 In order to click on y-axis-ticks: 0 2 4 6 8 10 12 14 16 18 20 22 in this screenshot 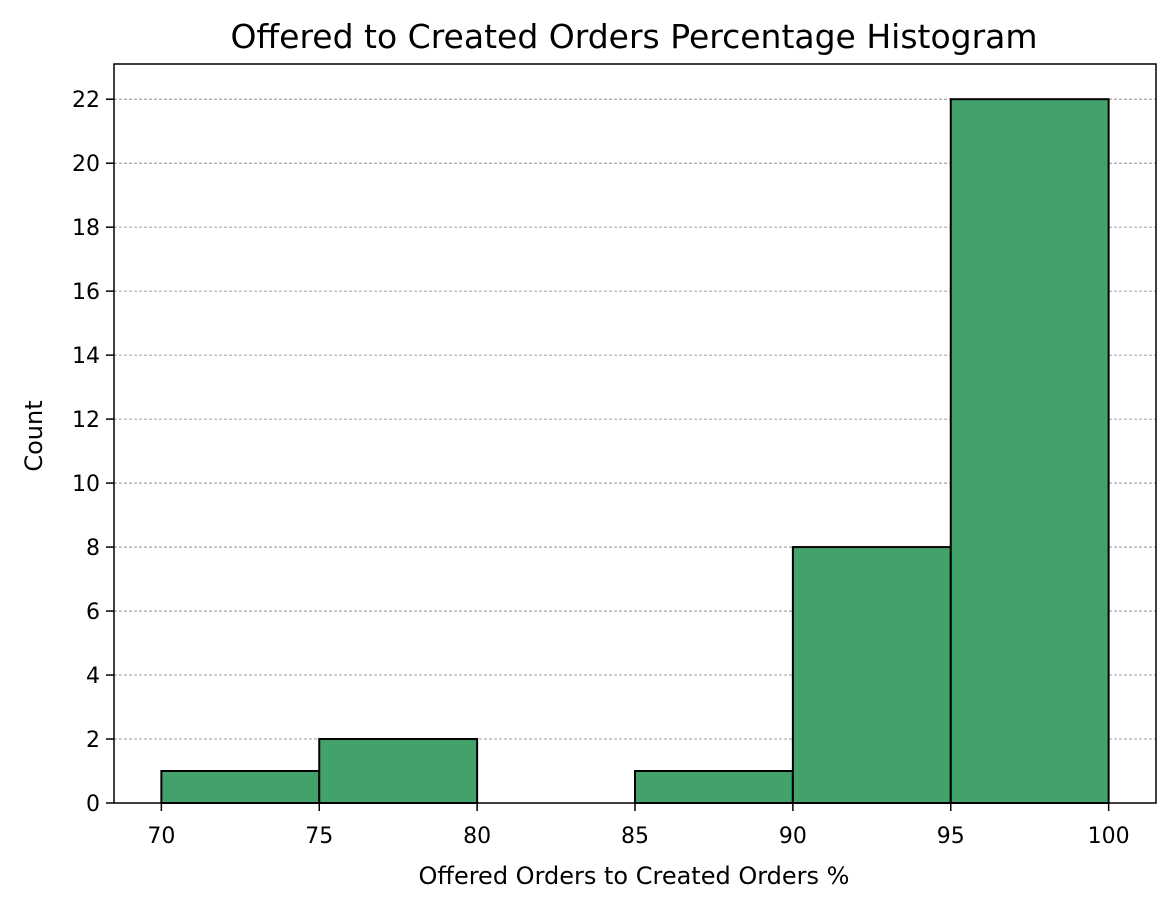, I will do `click(93, 452)`.